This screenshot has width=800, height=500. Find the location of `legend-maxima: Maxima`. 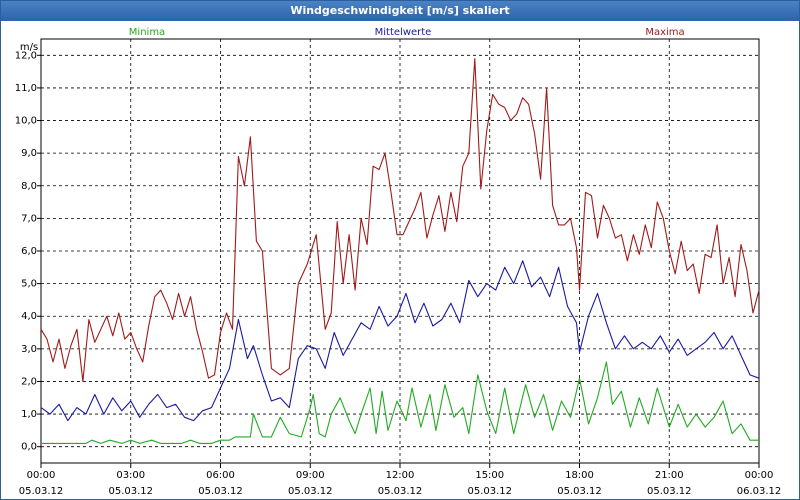

legend-maxima: Maxima is located at coordinates (664, 32).